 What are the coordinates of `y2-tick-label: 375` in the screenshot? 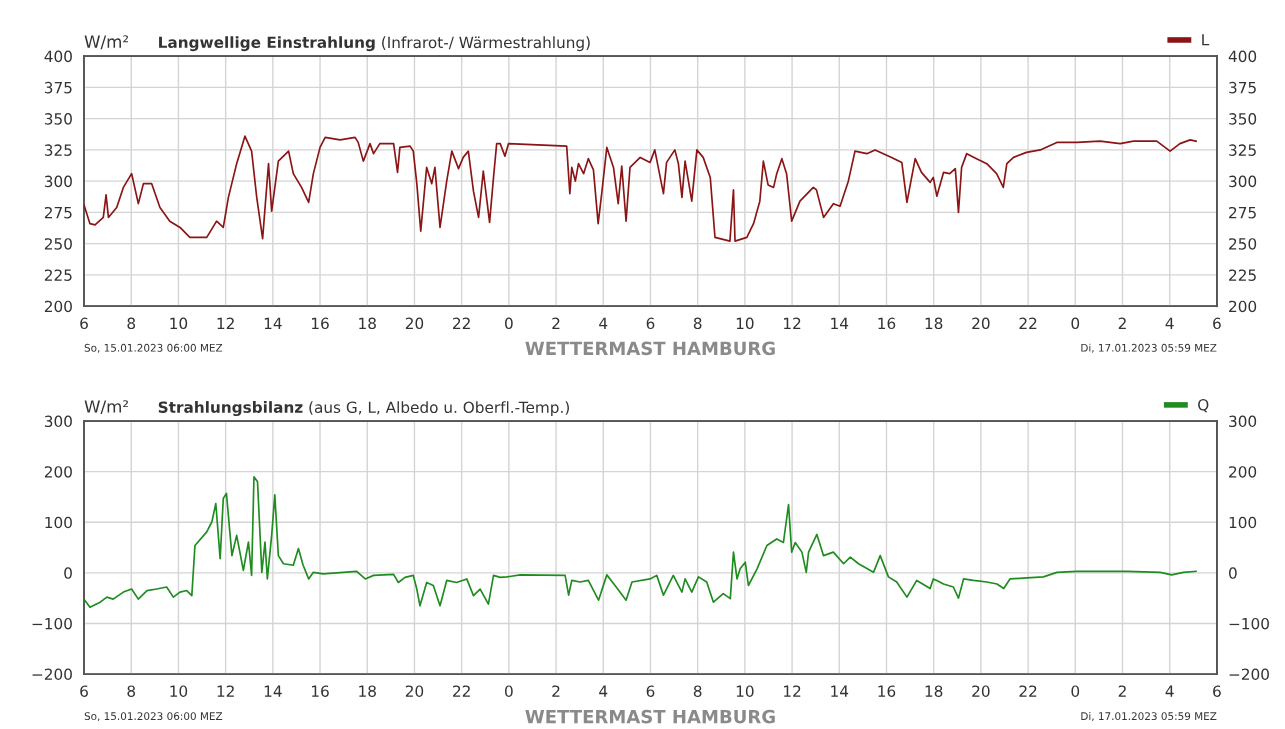 It's located at (1242, 87).